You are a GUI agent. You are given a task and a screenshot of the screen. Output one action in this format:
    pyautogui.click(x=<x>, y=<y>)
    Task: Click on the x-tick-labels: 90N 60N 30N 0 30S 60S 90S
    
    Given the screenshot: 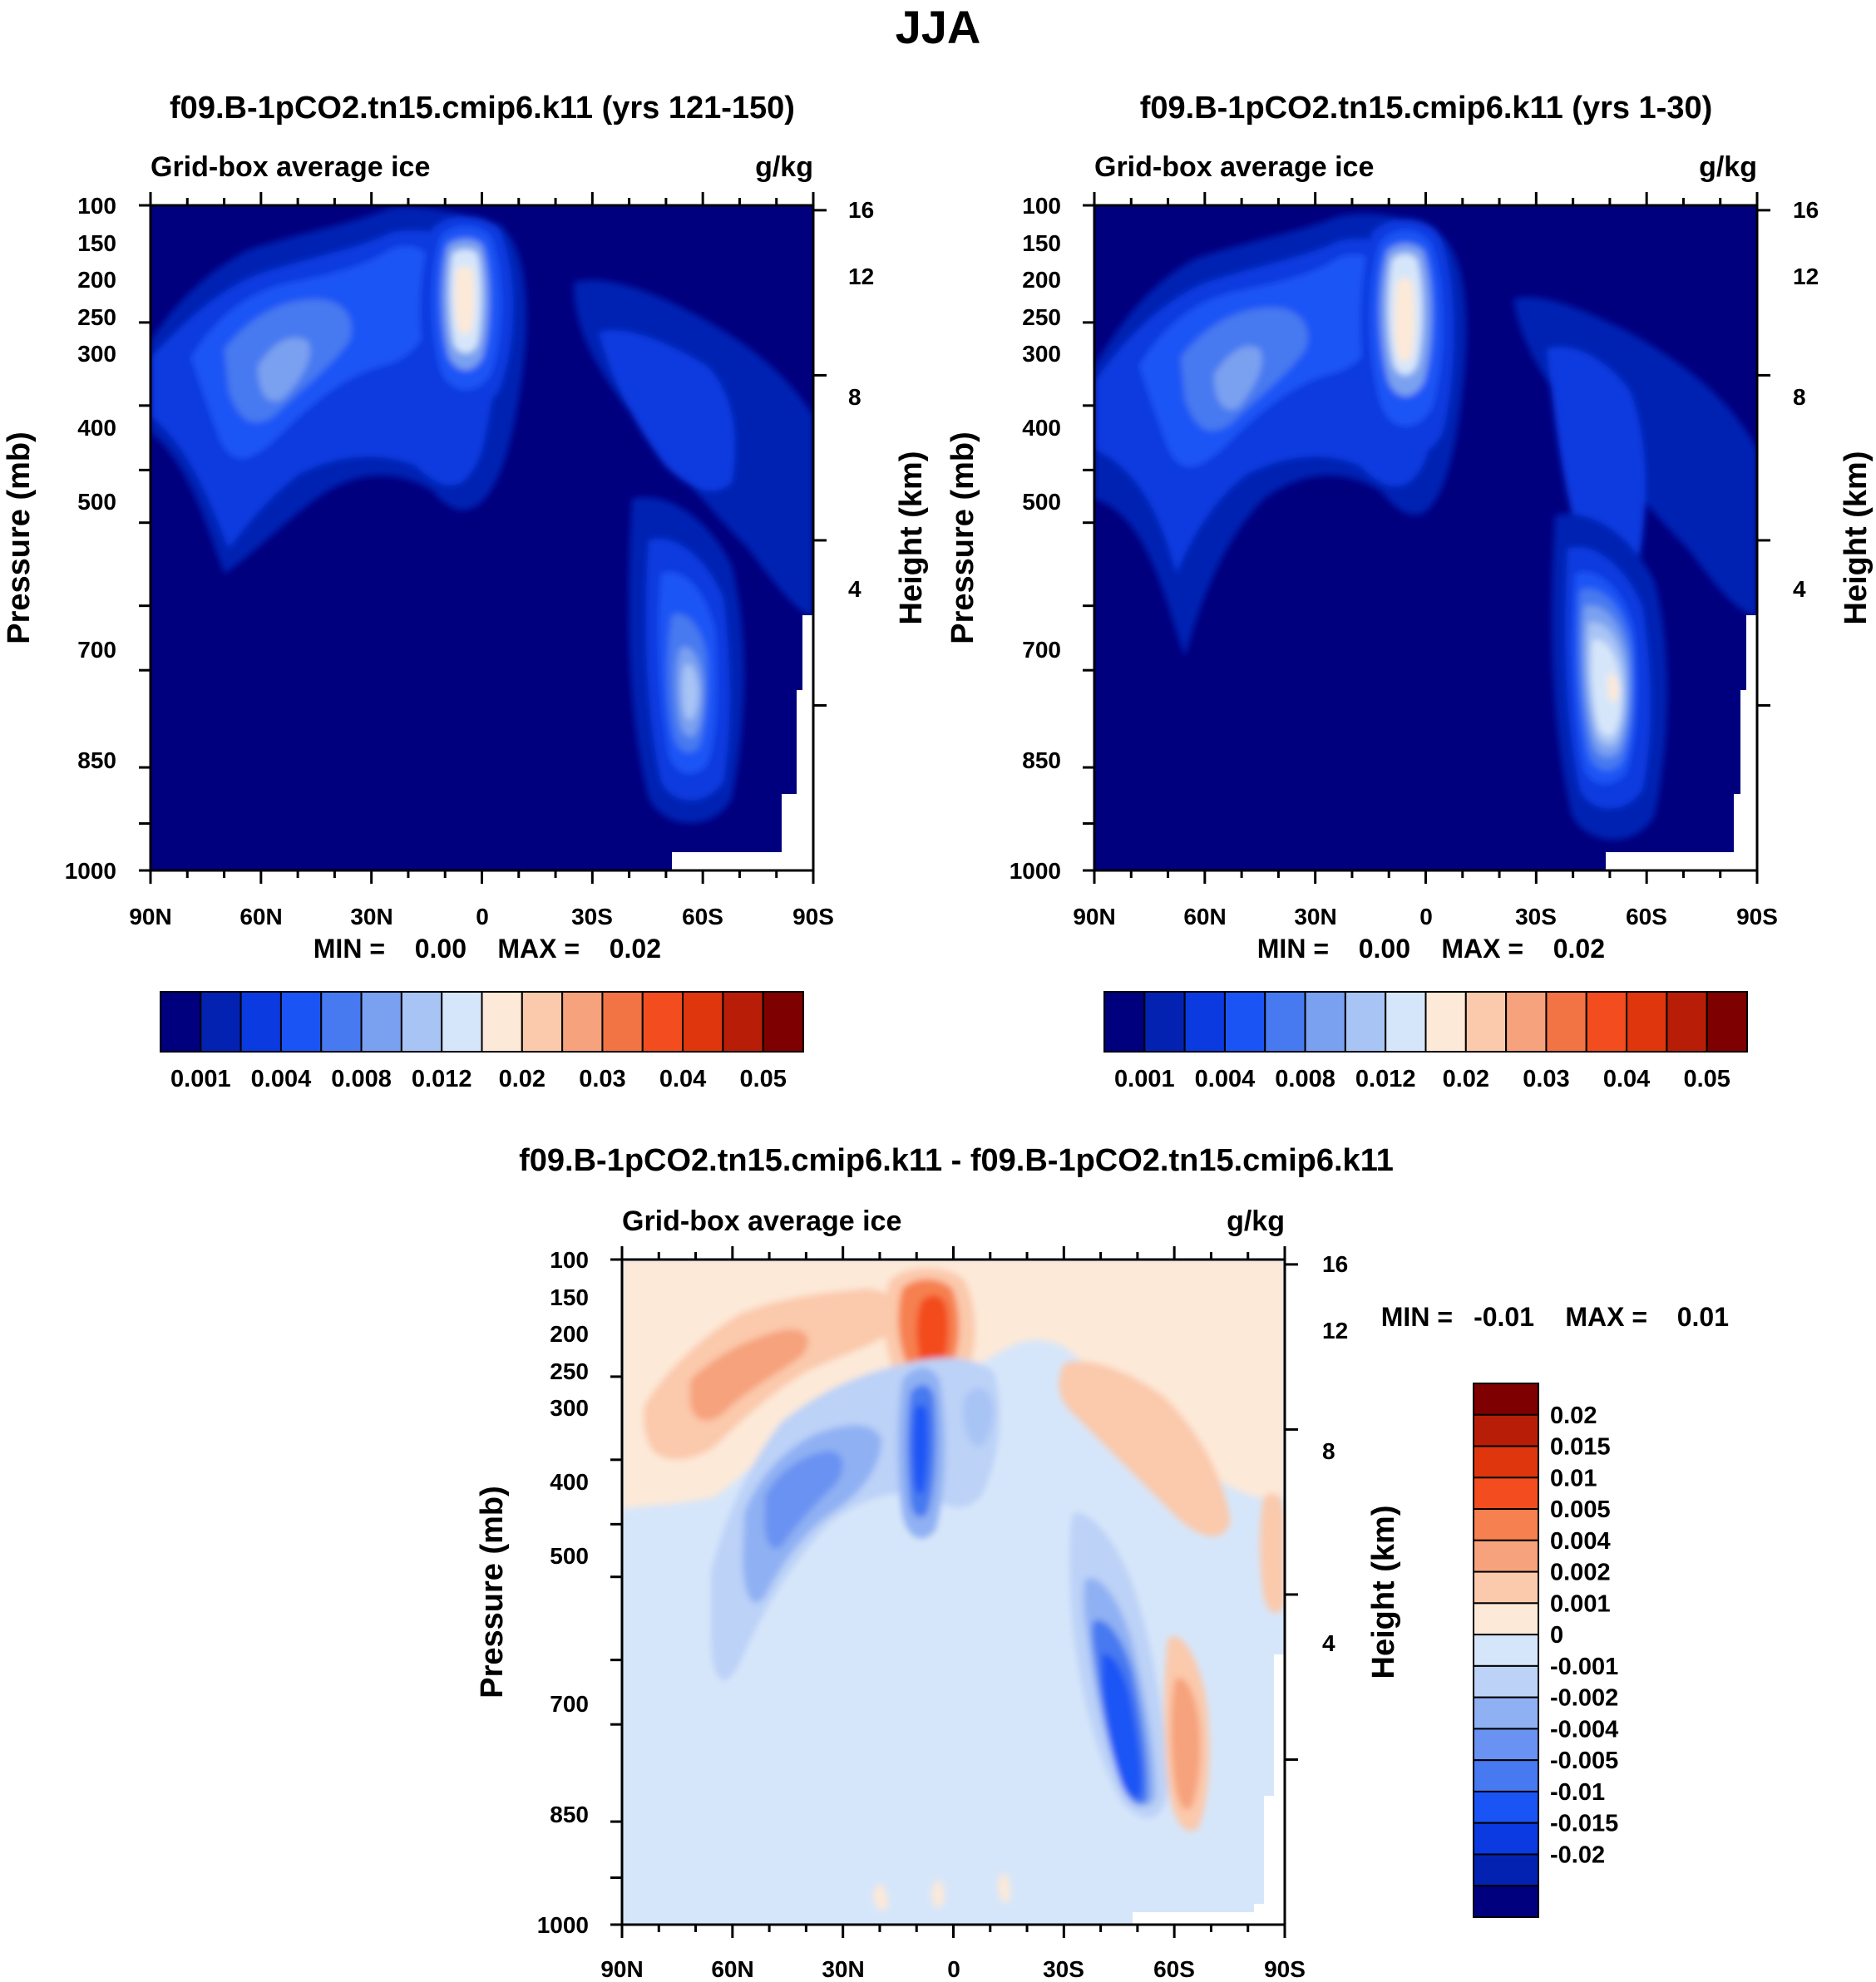 What is the action you would take?
    pyautogui.click(x=482, y=916)
    